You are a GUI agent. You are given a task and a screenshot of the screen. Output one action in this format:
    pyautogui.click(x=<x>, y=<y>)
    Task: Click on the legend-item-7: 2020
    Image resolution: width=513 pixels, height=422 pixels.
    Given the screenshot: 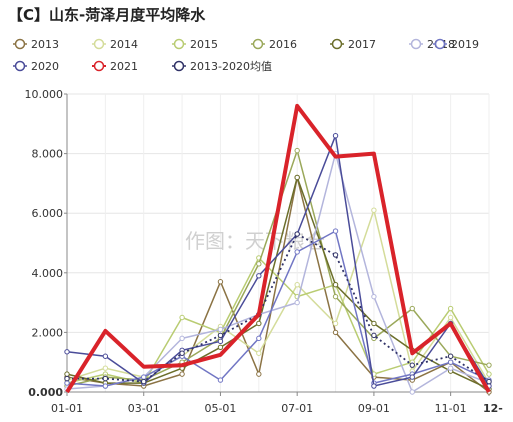 What is the action you would take?
    pyautogui.click(x=36, y=66)
    